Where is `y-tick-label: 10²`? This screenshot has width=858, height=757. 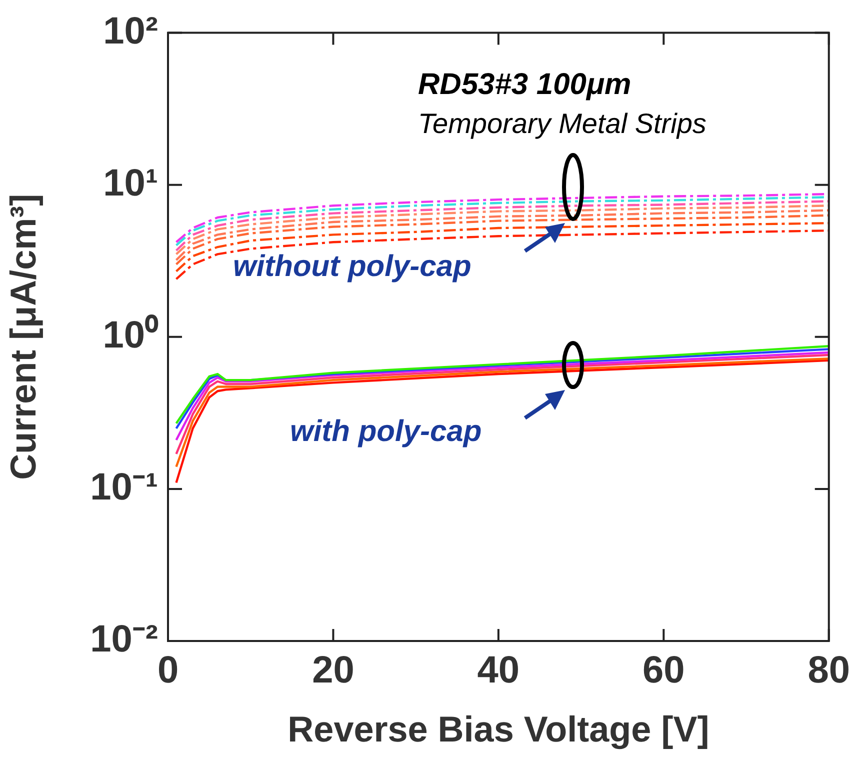 y-tick-label: 10² is located at coordinates (130, 31).